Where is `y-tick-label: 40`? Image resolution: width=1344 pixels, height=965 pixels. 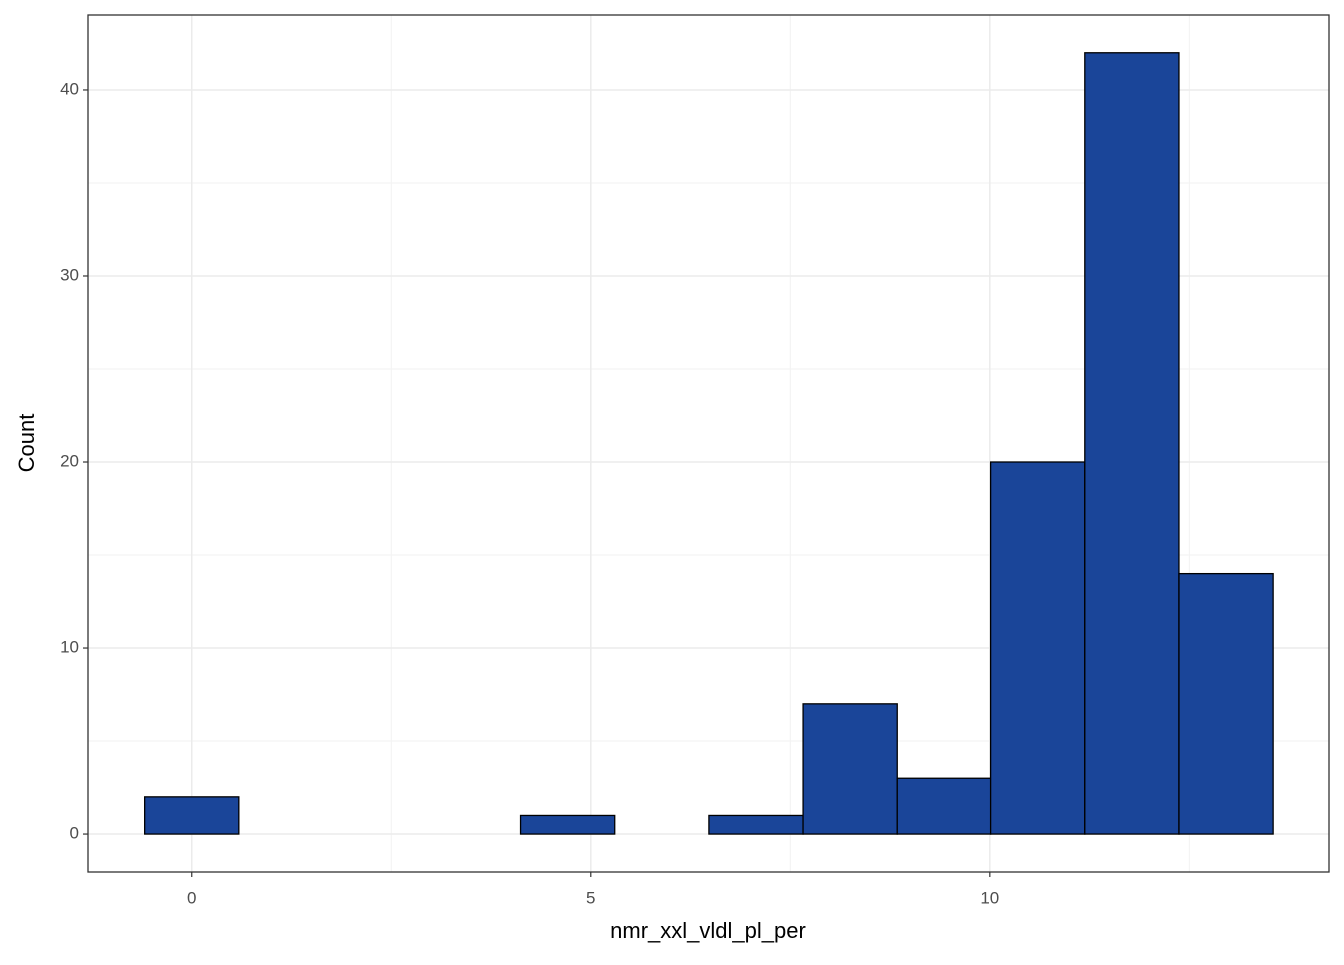
y-tick-label: 40 is located at coordinates (69, 88).